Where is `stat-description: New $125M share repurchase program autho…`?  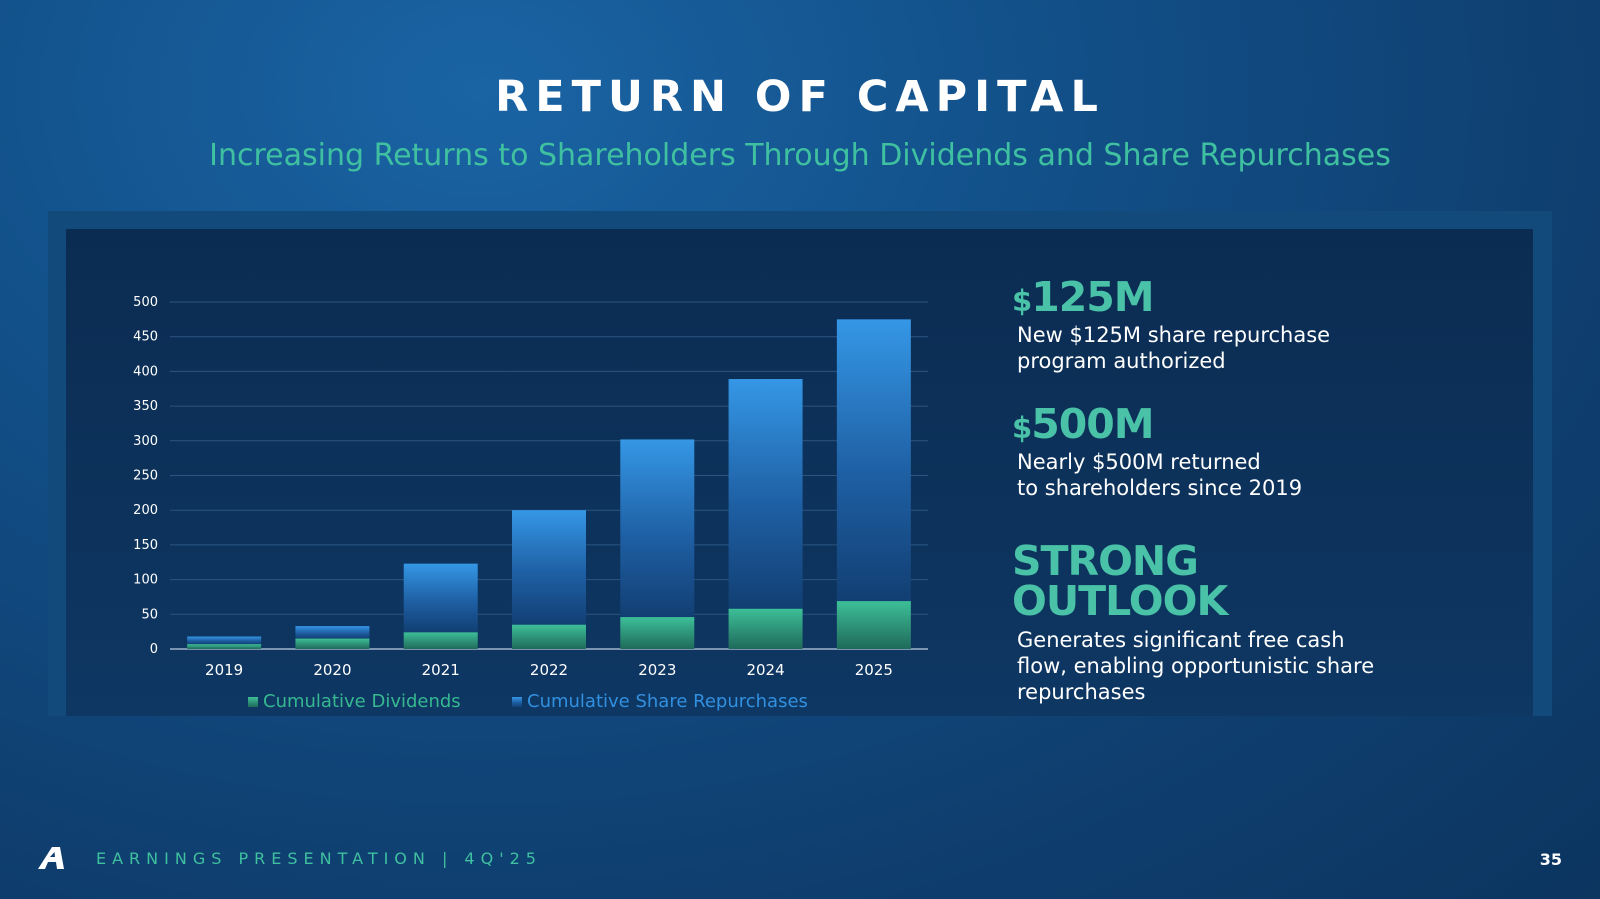 stat-description: New $125M share repurchase program autho… is located at coordinates (1174, 348).